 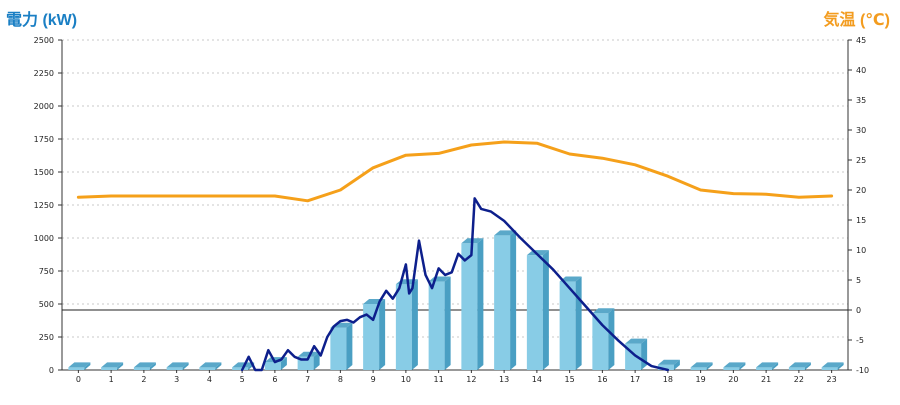 What do you see at coordinates (861, 160) in the screenshot?
I see `right-tick-label: 25` at bounding box center [861, 160].